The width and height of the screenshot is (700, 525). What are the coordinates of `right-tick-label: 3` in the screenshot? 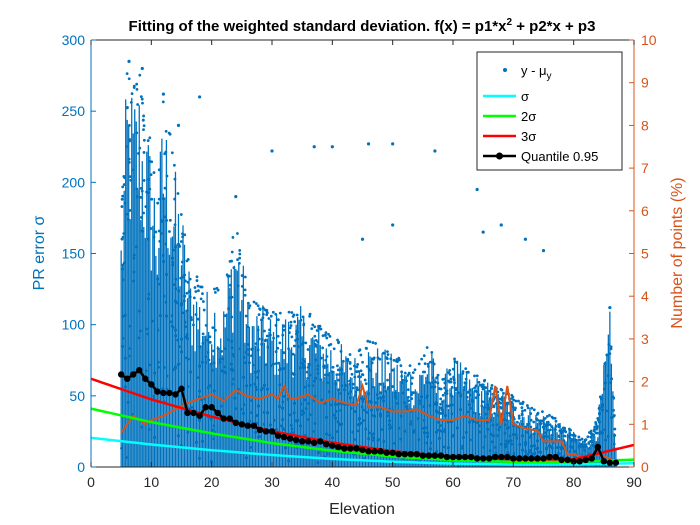 It's located at (645, 339).